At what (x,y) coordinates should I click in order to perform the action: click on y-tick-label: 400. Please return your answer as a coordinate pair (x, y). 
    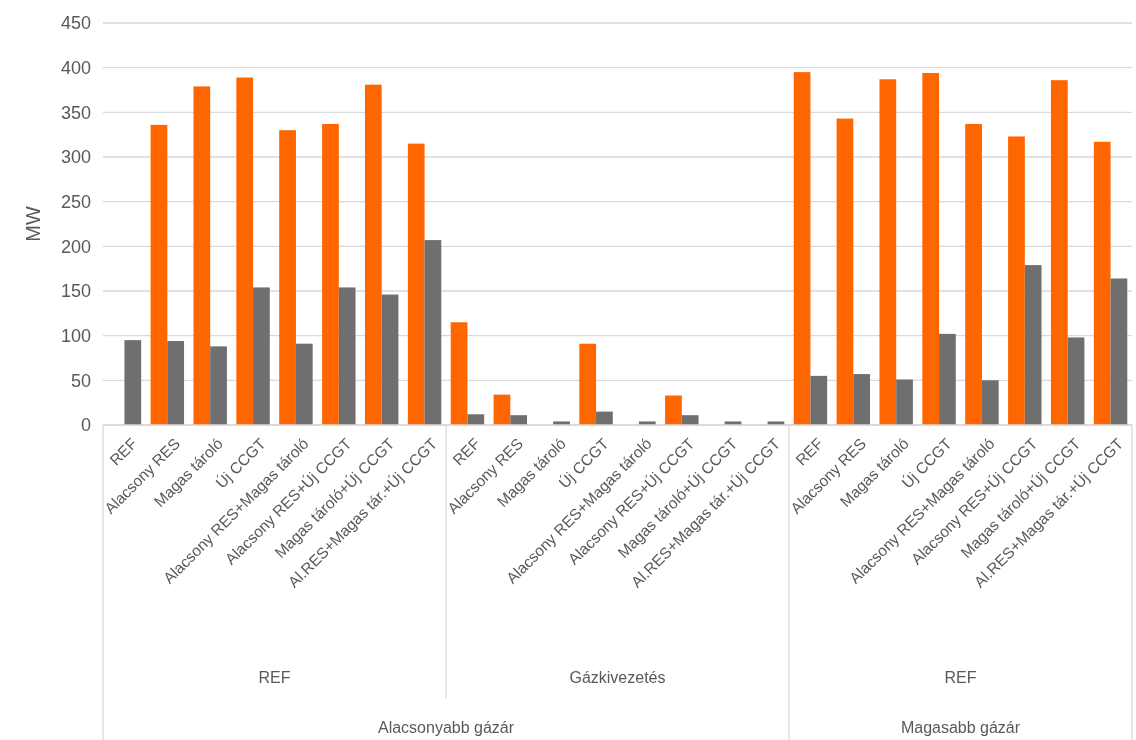
    Looking at the image, I should click on (75, 67).